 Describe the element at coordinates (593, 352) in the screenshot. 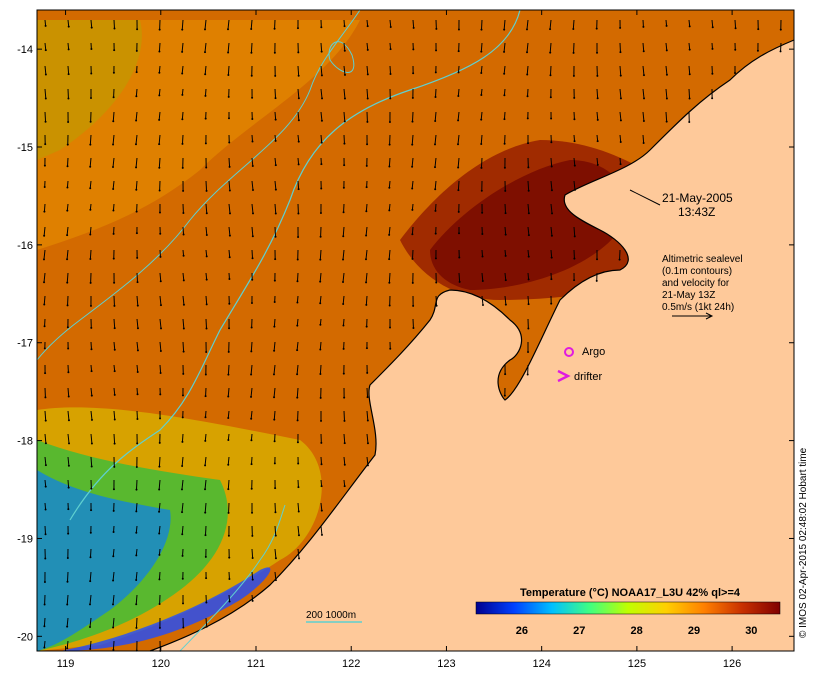

I see `argo-label: Argo` at that location.